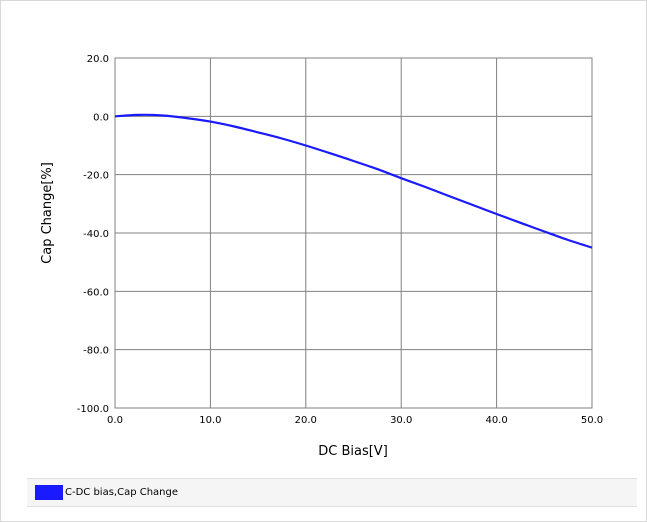 The image size is (647, 522). Describe the element at coordinates (210, 420) in the screenshot. I see `x-tick-label: 10.0` at that location.